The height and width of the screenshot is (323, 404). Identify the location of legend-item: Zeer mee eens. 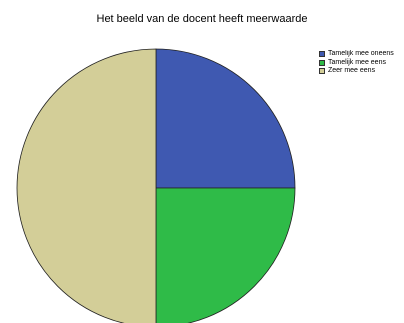
(361, 71).